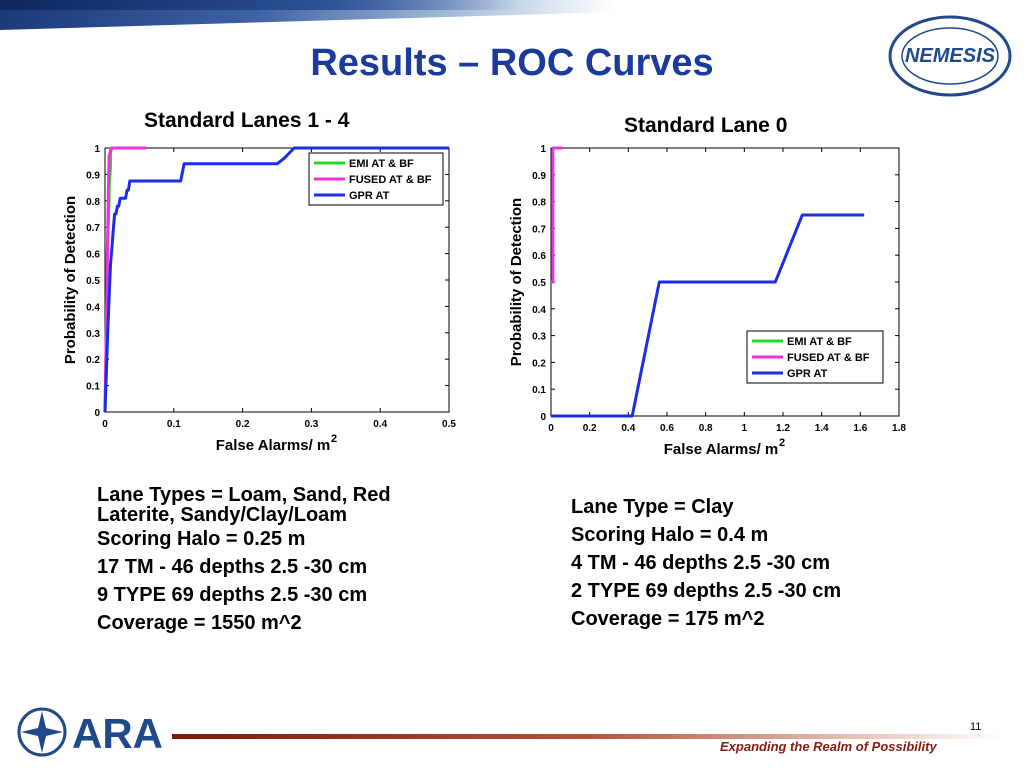 This screenshot has width=1024, height=768. What do you see at coordinates (222, 515) in the screenshot?
I see `left-info-line: Laterite, Sandy/Clay/Loam` at bounding box center [222, 515].